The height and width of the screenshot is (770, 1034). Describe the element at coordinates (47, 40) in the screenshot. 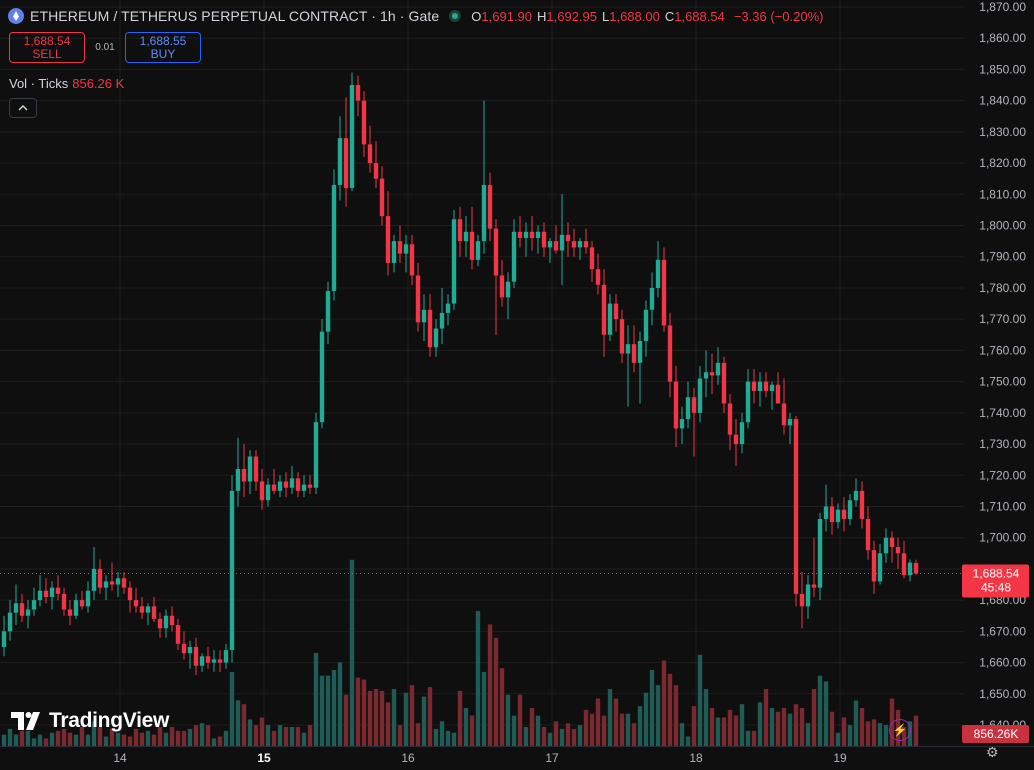

I see `sell-price: 1,688.54` at that location.